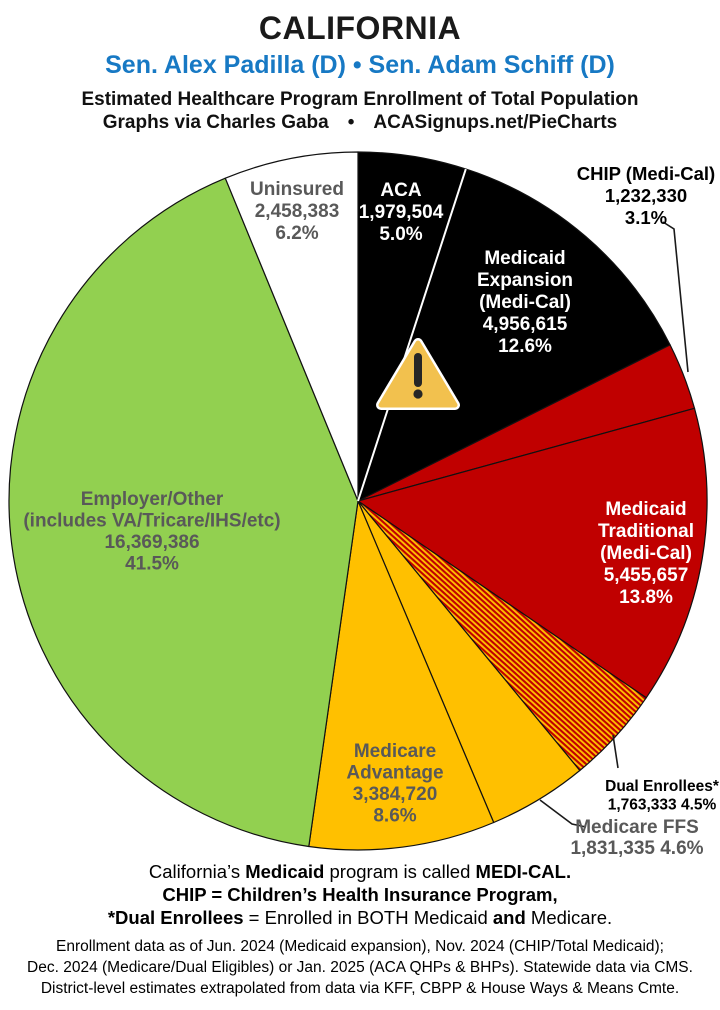 The height and width of the screenshot is (1010, 720). I want to click on chip-leader-line, so click(675, 297).